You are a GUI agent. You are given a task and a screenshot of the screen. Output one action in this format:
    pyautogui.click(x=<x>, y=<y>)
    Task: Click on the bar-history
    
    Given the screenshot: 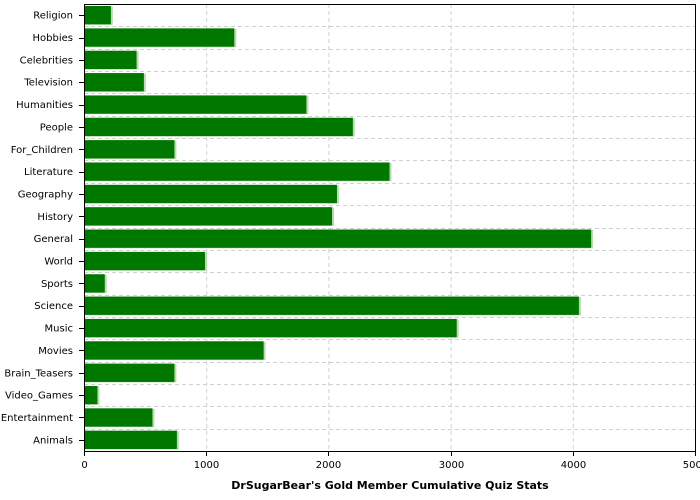 What is the action you would take?
    pyautogui.click(x=208, y=216)
    